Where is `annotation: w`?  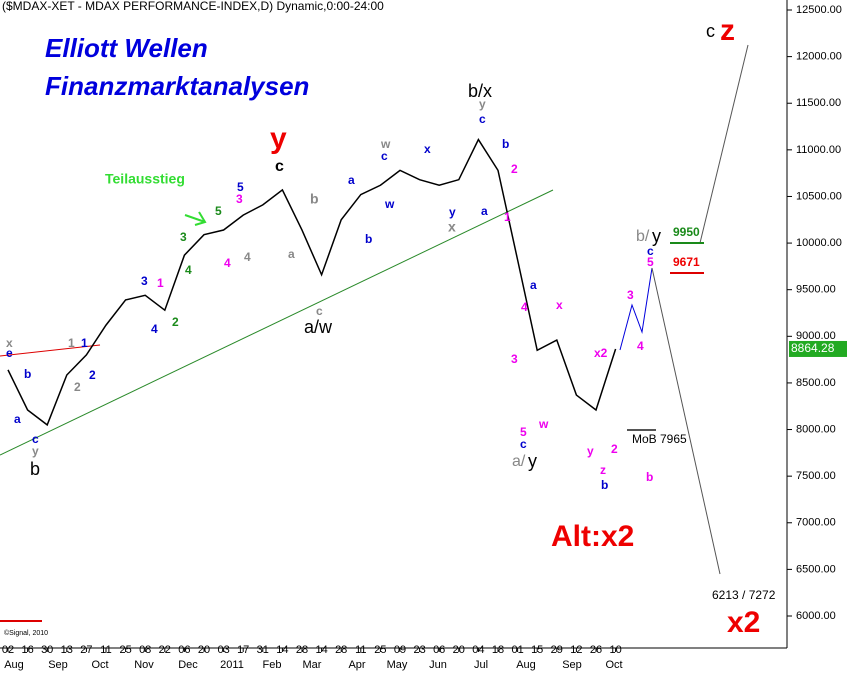
annotation: w is located at coordinates (543, 424).